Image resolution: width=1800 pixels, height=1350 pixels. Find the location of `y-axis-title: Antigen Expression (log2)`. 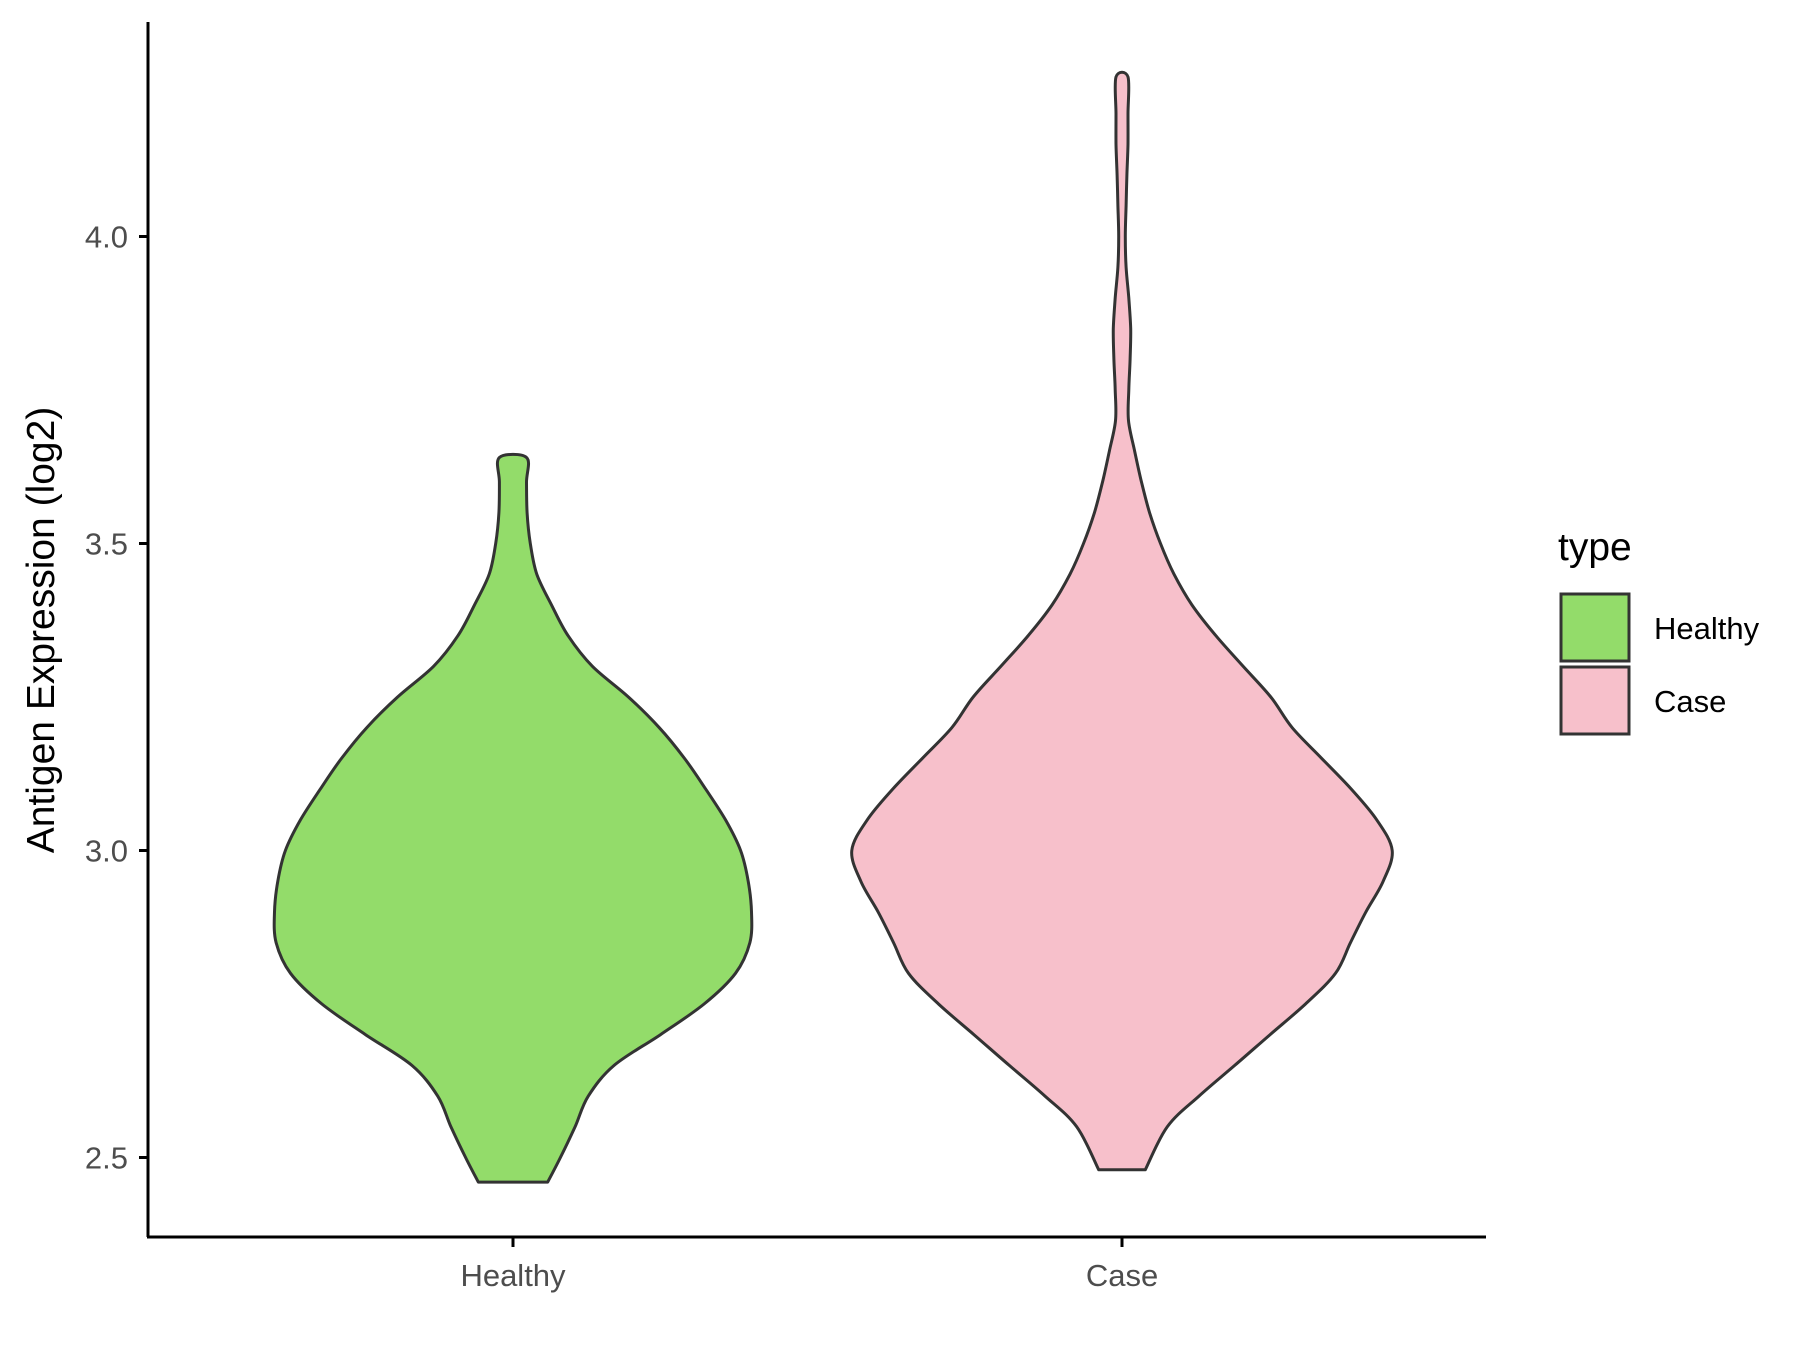

y-axis-title: Antigen Expression (log2) is located at coordinates (41, 630).